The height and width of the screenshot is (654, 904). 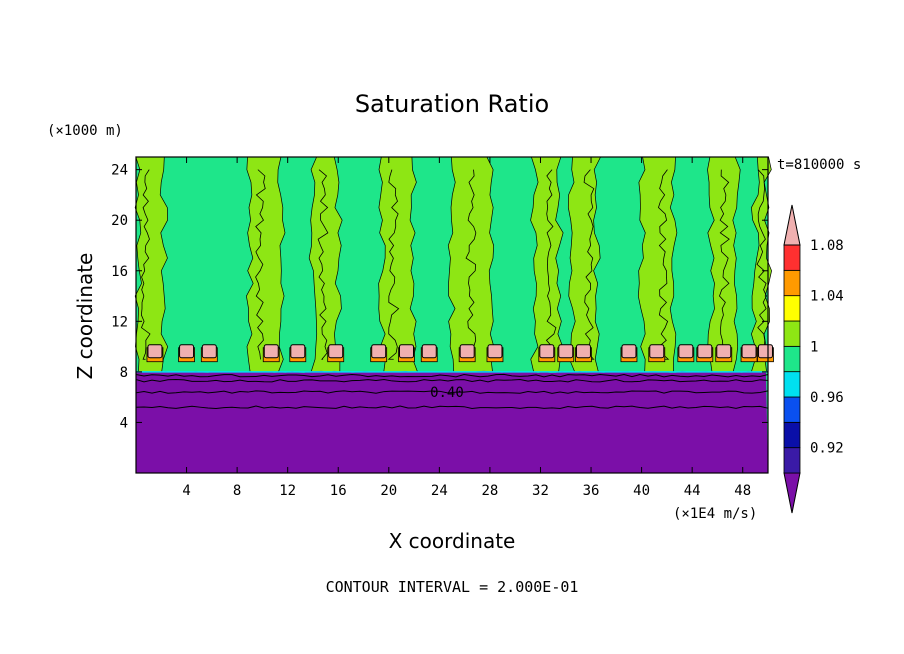 I want to click on y-tick-label: 4, so click(x=124, y=423).